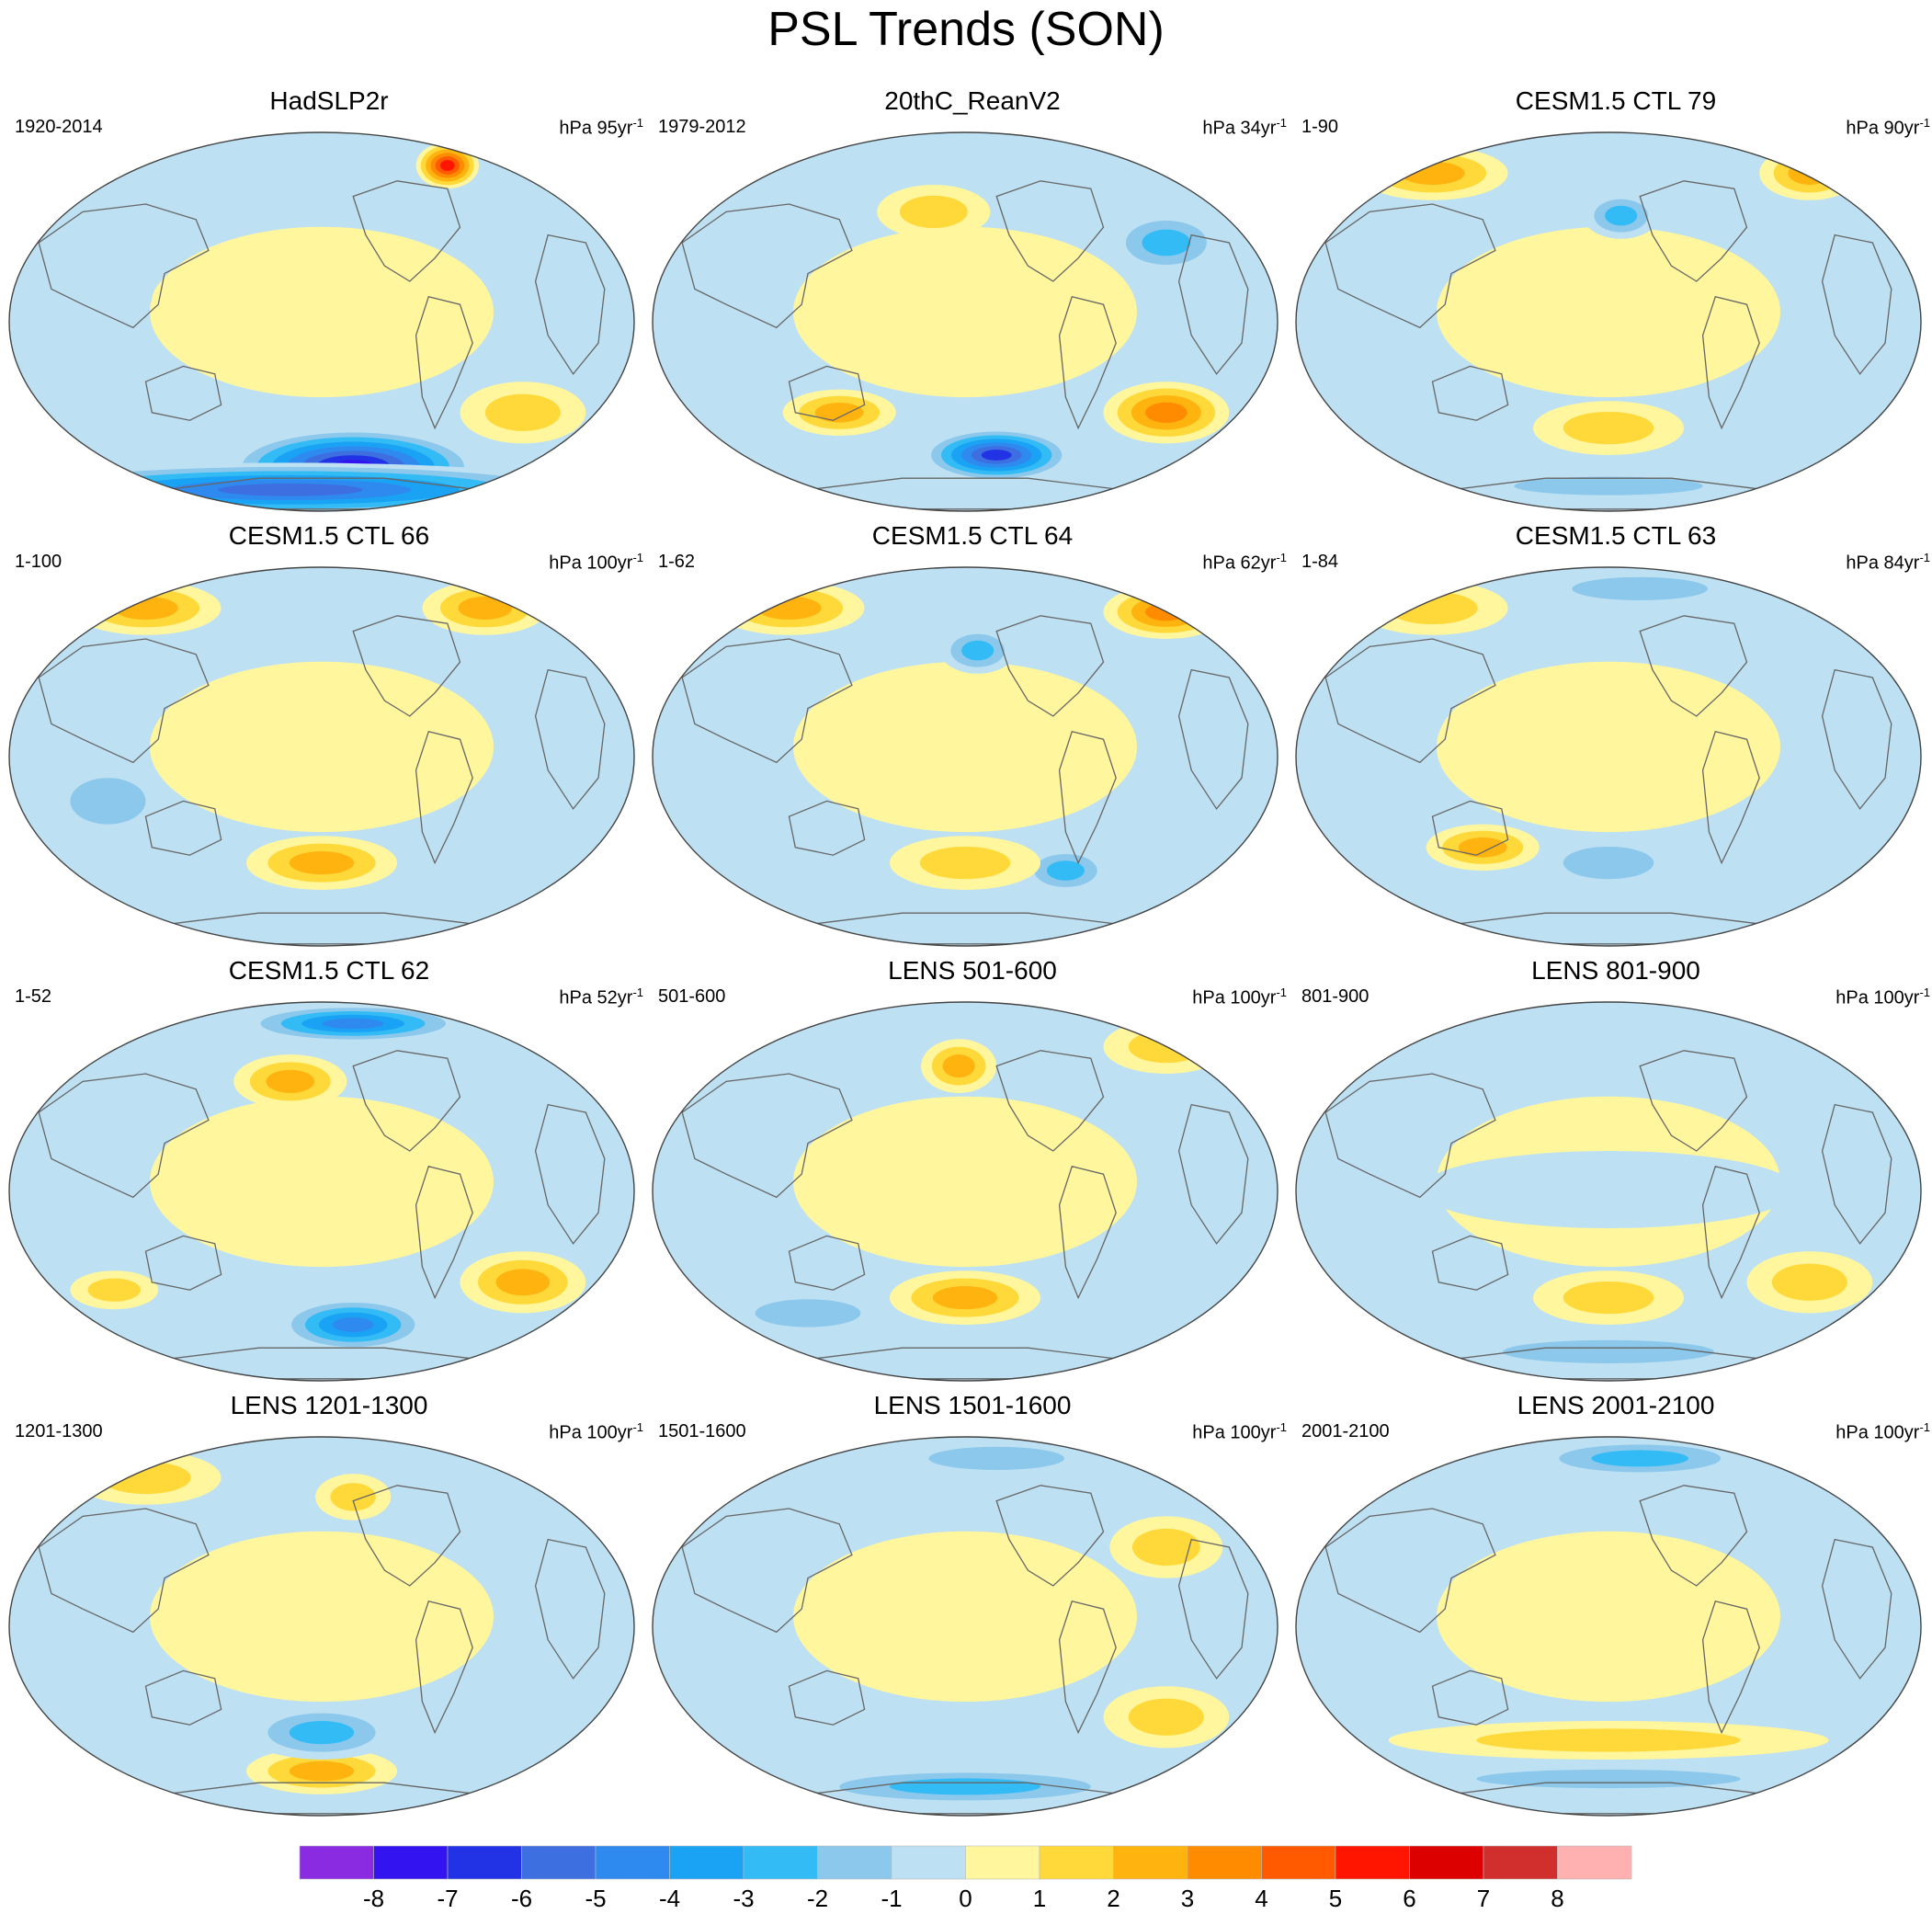 The width and height of the screenshot is (1932, 1914). What do you see at coordinates (329, 101) in the screenshot?
I see `panel-title: HadSLP2r` at bounding box center [329, 101].